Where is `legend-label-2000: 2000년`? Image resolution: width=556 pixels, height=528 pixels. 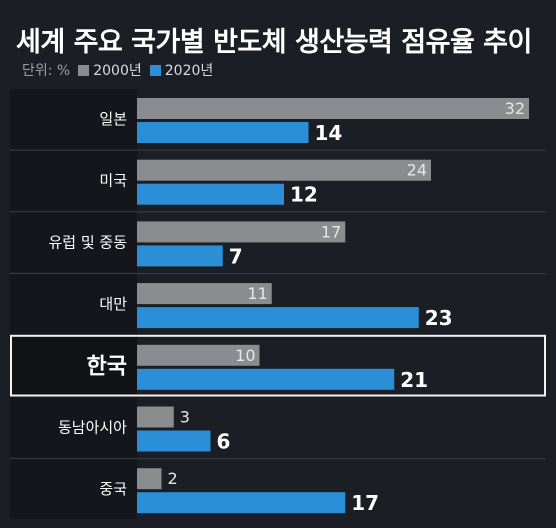 legend-label-2000: 2000년 is located at coordinates (117, 71).